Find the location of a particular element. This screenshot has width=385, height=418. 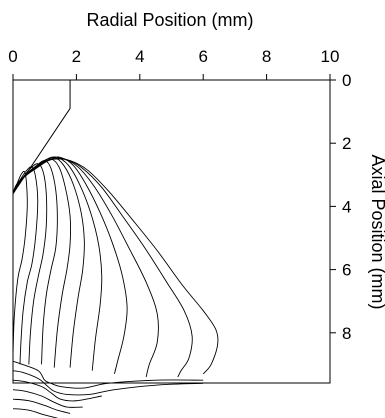

y-tick-label: 0 is located at coordinates (346, 80).